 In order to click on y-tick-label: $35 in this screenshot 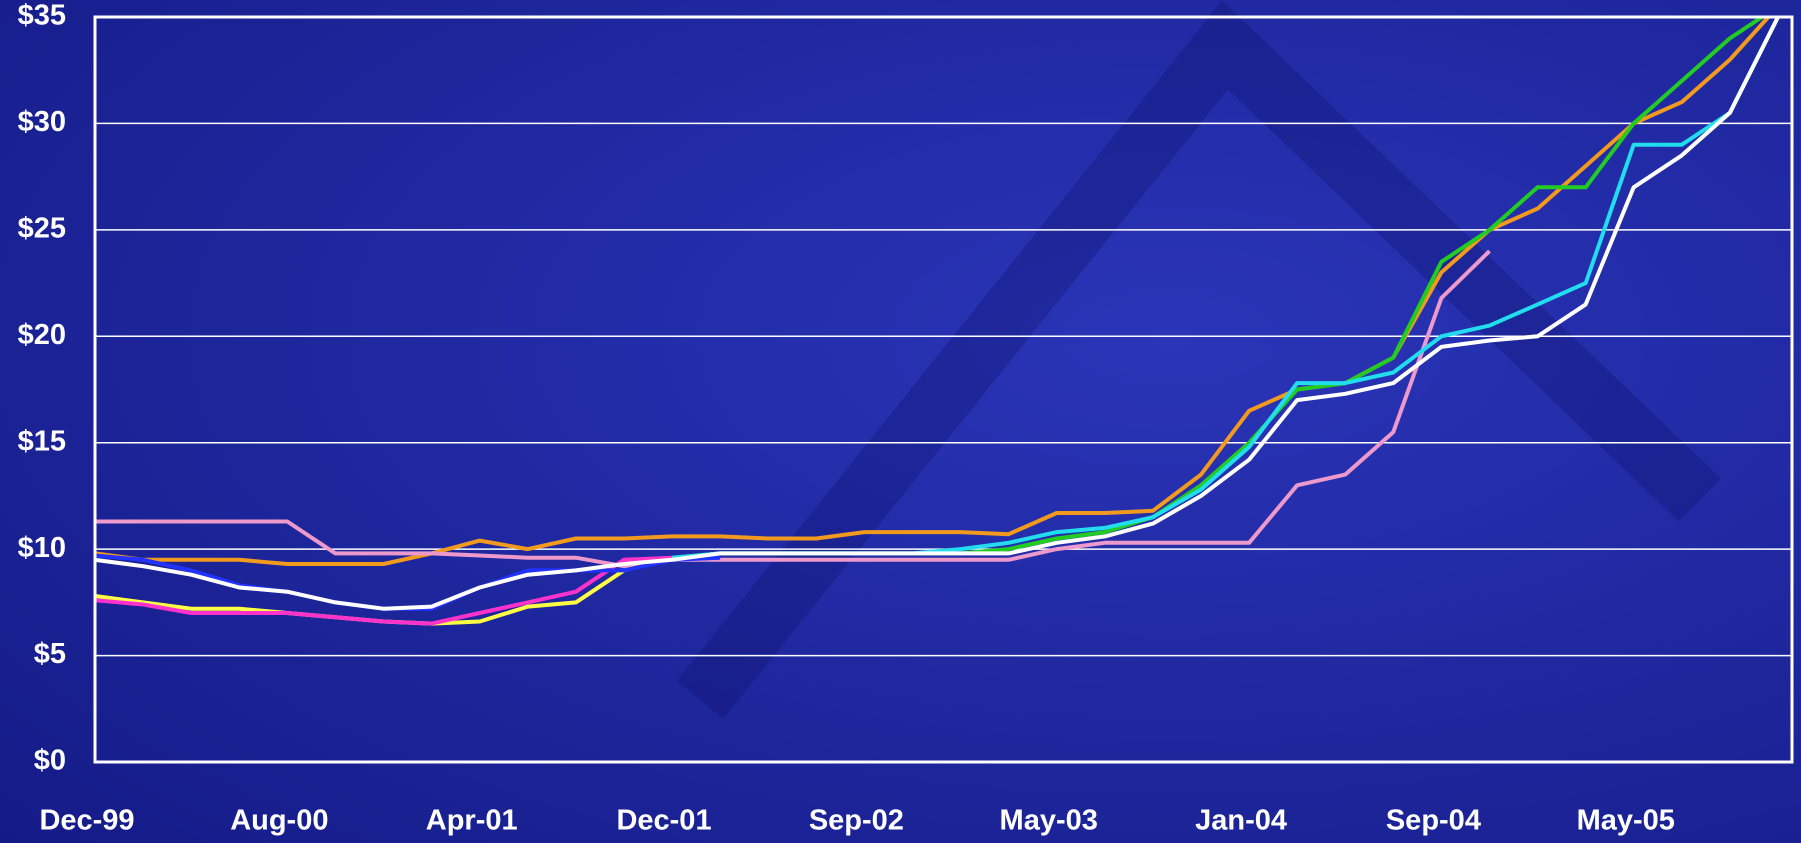, I will do `click(42, 16)`.